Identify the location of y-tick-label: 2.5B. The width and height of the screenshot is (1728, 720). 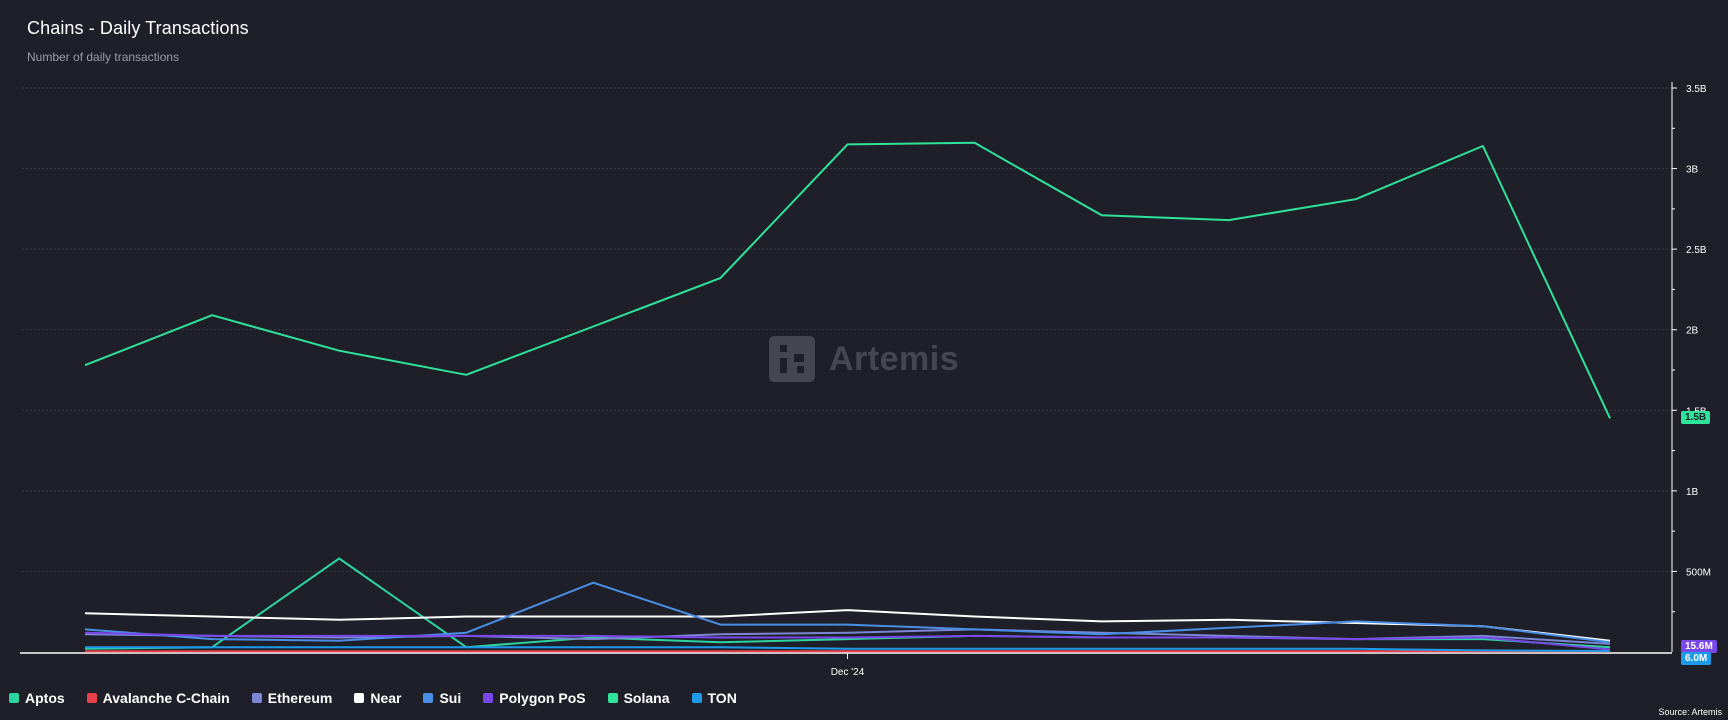
(1696, 250).